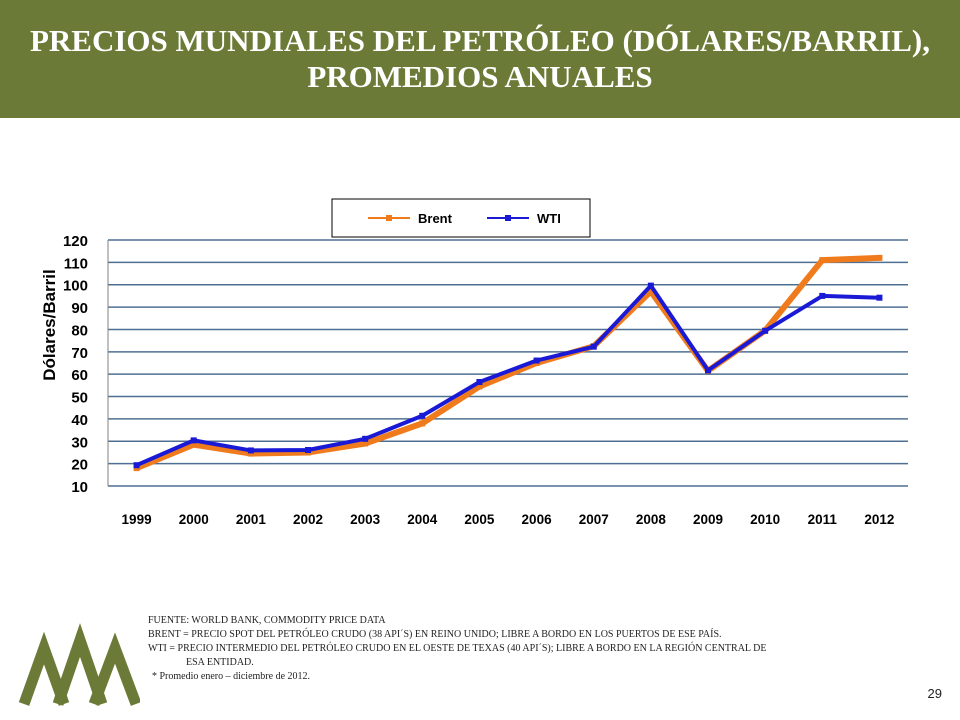 The image size is (960, 720). Describe the element at coordinates (934, 693) in the screenshot. I see `page-number: 29` at that location.